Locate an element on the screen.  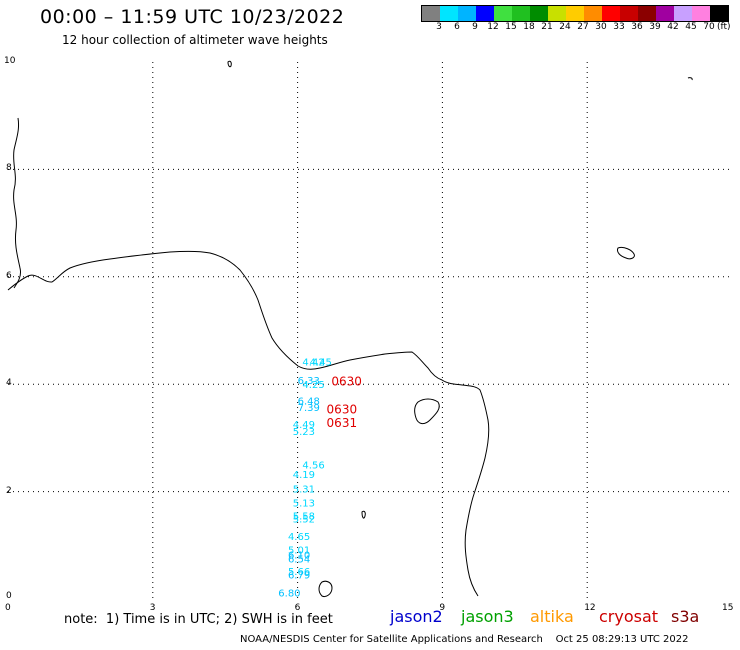
colorbar-tick-label: 27 is located at coordinates (583, 27).